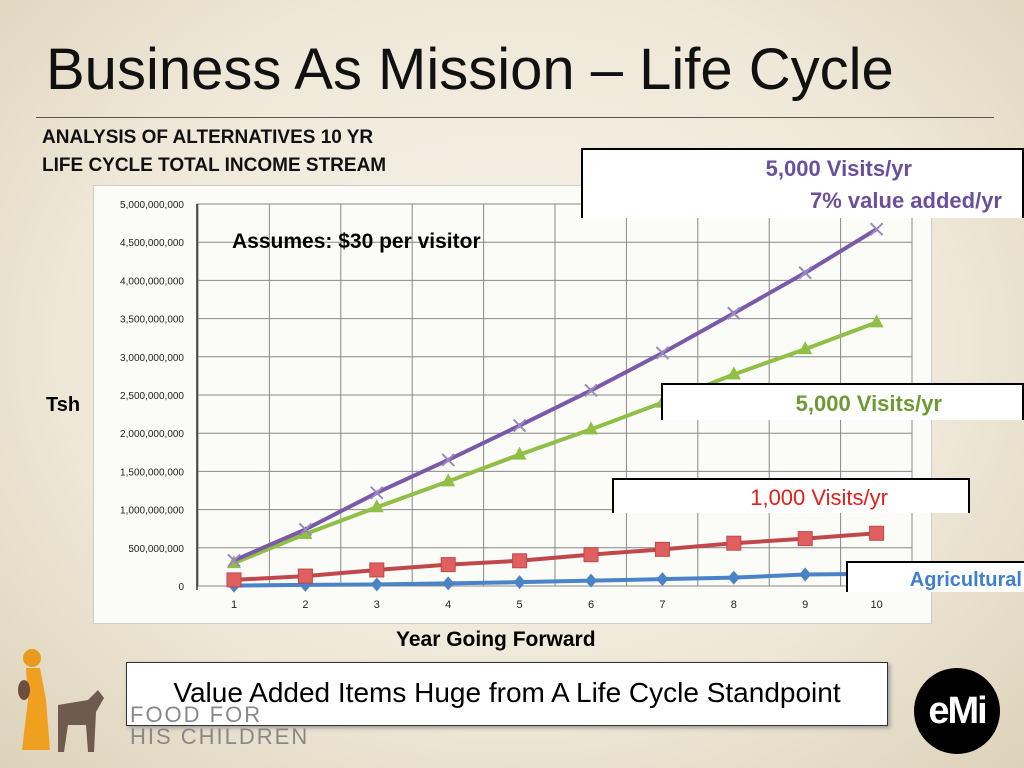 This screenshot has height=768, width=1024. What do you see at coordinates (152, 205) in the screenshot?
I see `y-tick-label: 5,000,000,000` at bounding box center [152, 205].